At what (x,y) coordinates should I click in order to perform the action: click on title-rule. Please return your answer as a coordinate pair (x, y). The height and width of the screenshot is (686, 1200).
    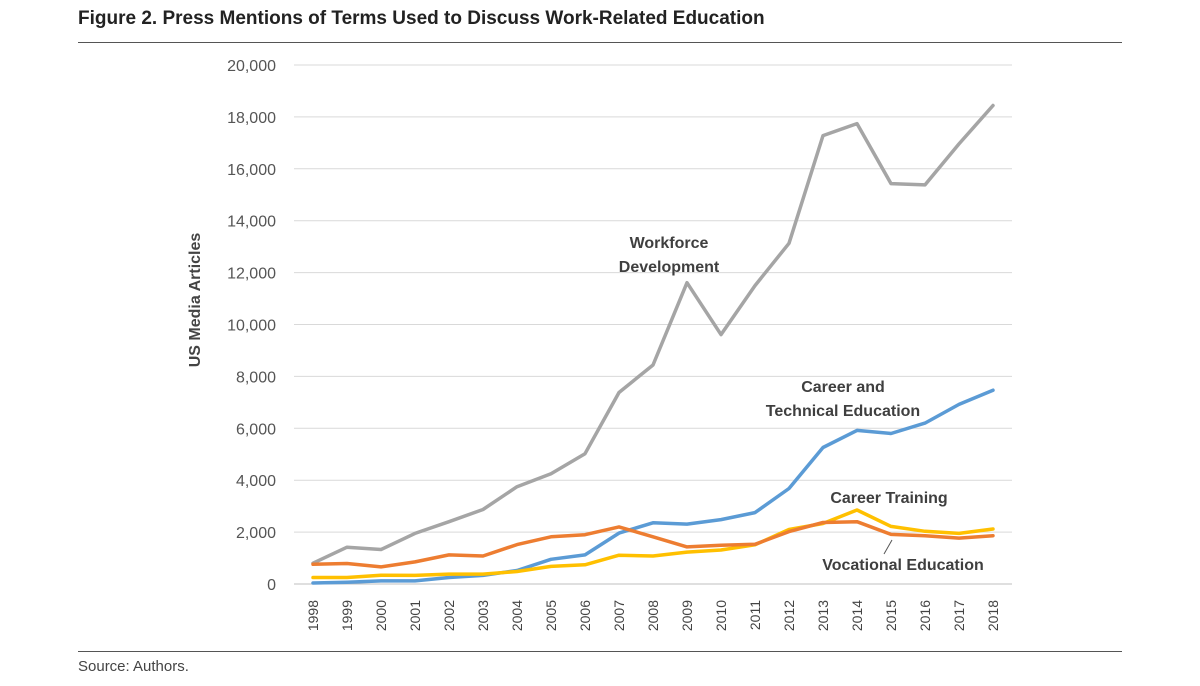
    Looking at the image, I should click on (600, 42).